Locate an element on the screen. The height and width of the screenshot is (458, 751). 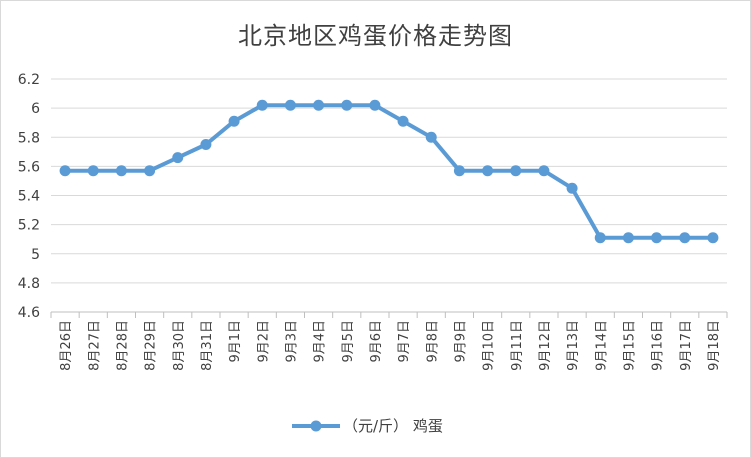
y-tick-label: 6.2 is located at coordinates (29, 80).